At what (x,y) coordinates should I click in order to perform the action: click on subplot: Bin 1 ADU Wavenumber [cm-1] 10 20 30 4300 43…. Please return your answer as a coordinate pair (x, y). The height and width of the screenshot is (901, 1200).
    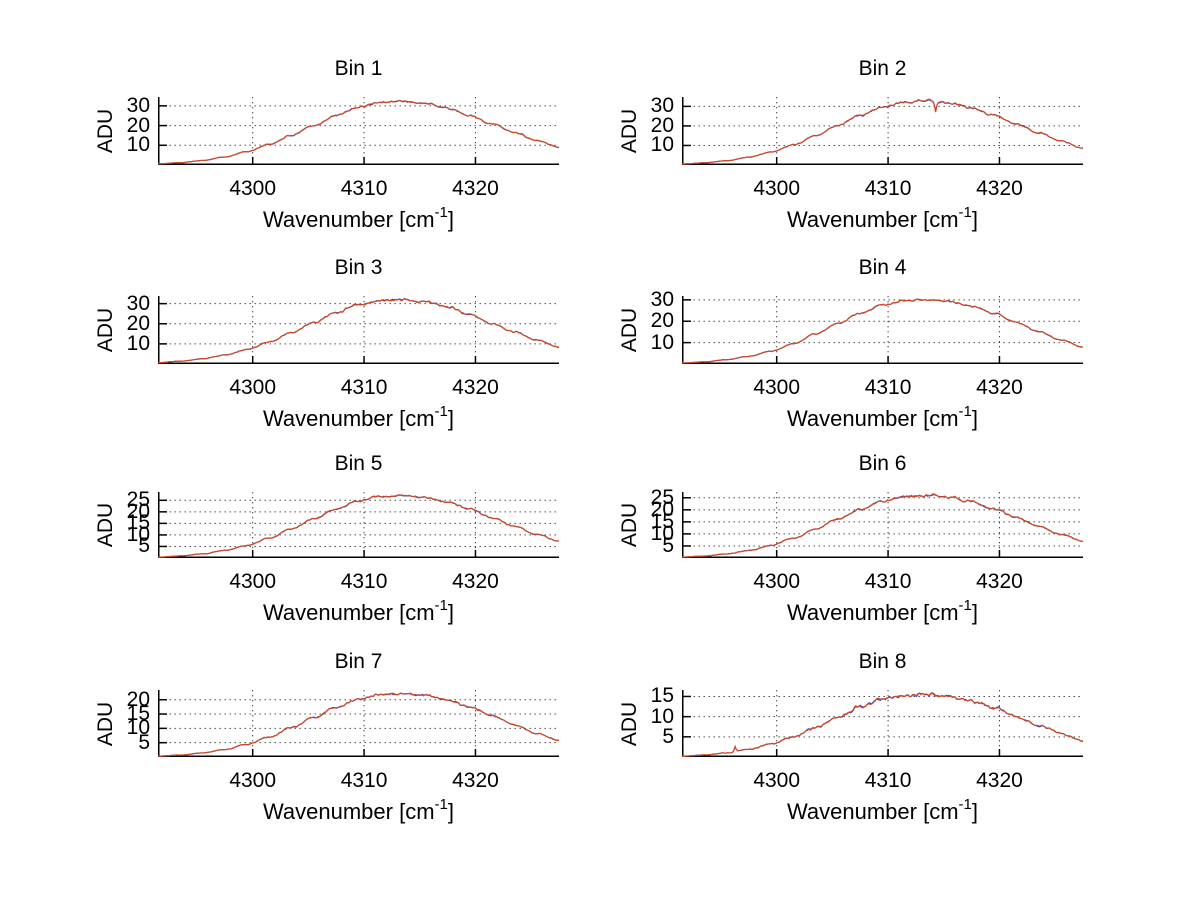
    Looking at the image, I should click on (327, 144).